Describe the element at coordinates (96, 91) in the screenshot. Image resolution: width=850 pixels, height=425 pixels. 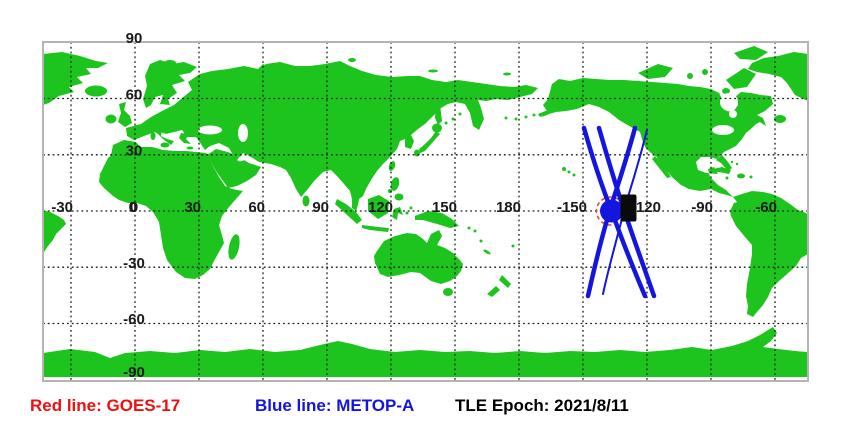
I see `landmass-iceland` at that location.